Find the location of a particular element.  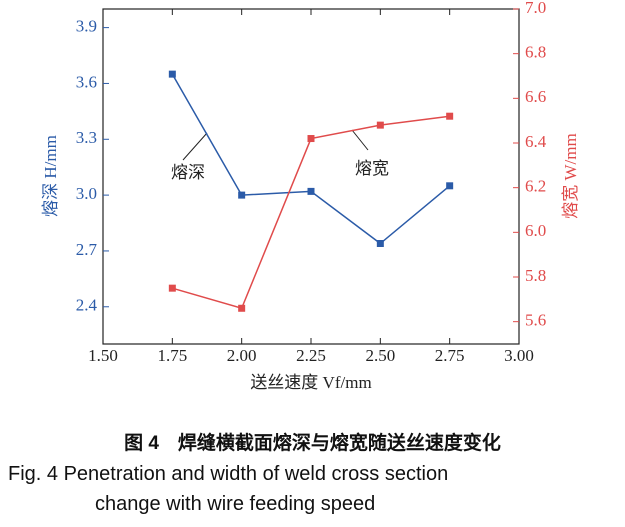

y2-axis-label: 熔宽 W/mm is located at coordinates (570, 175).